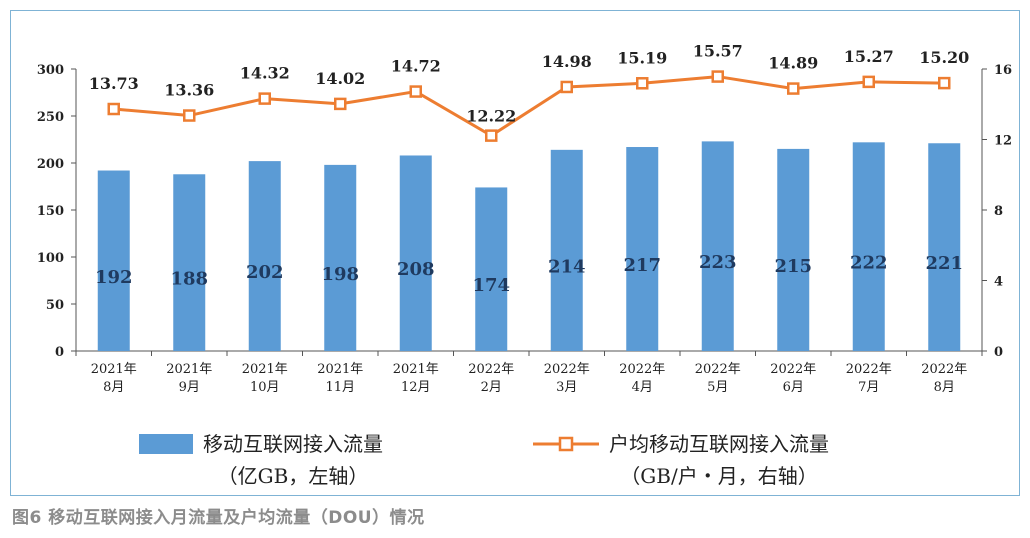 Image resolution: width=1030 pixels, height=538 pixels. I want to click on line-value-label: 14.72, so click(416, 66).